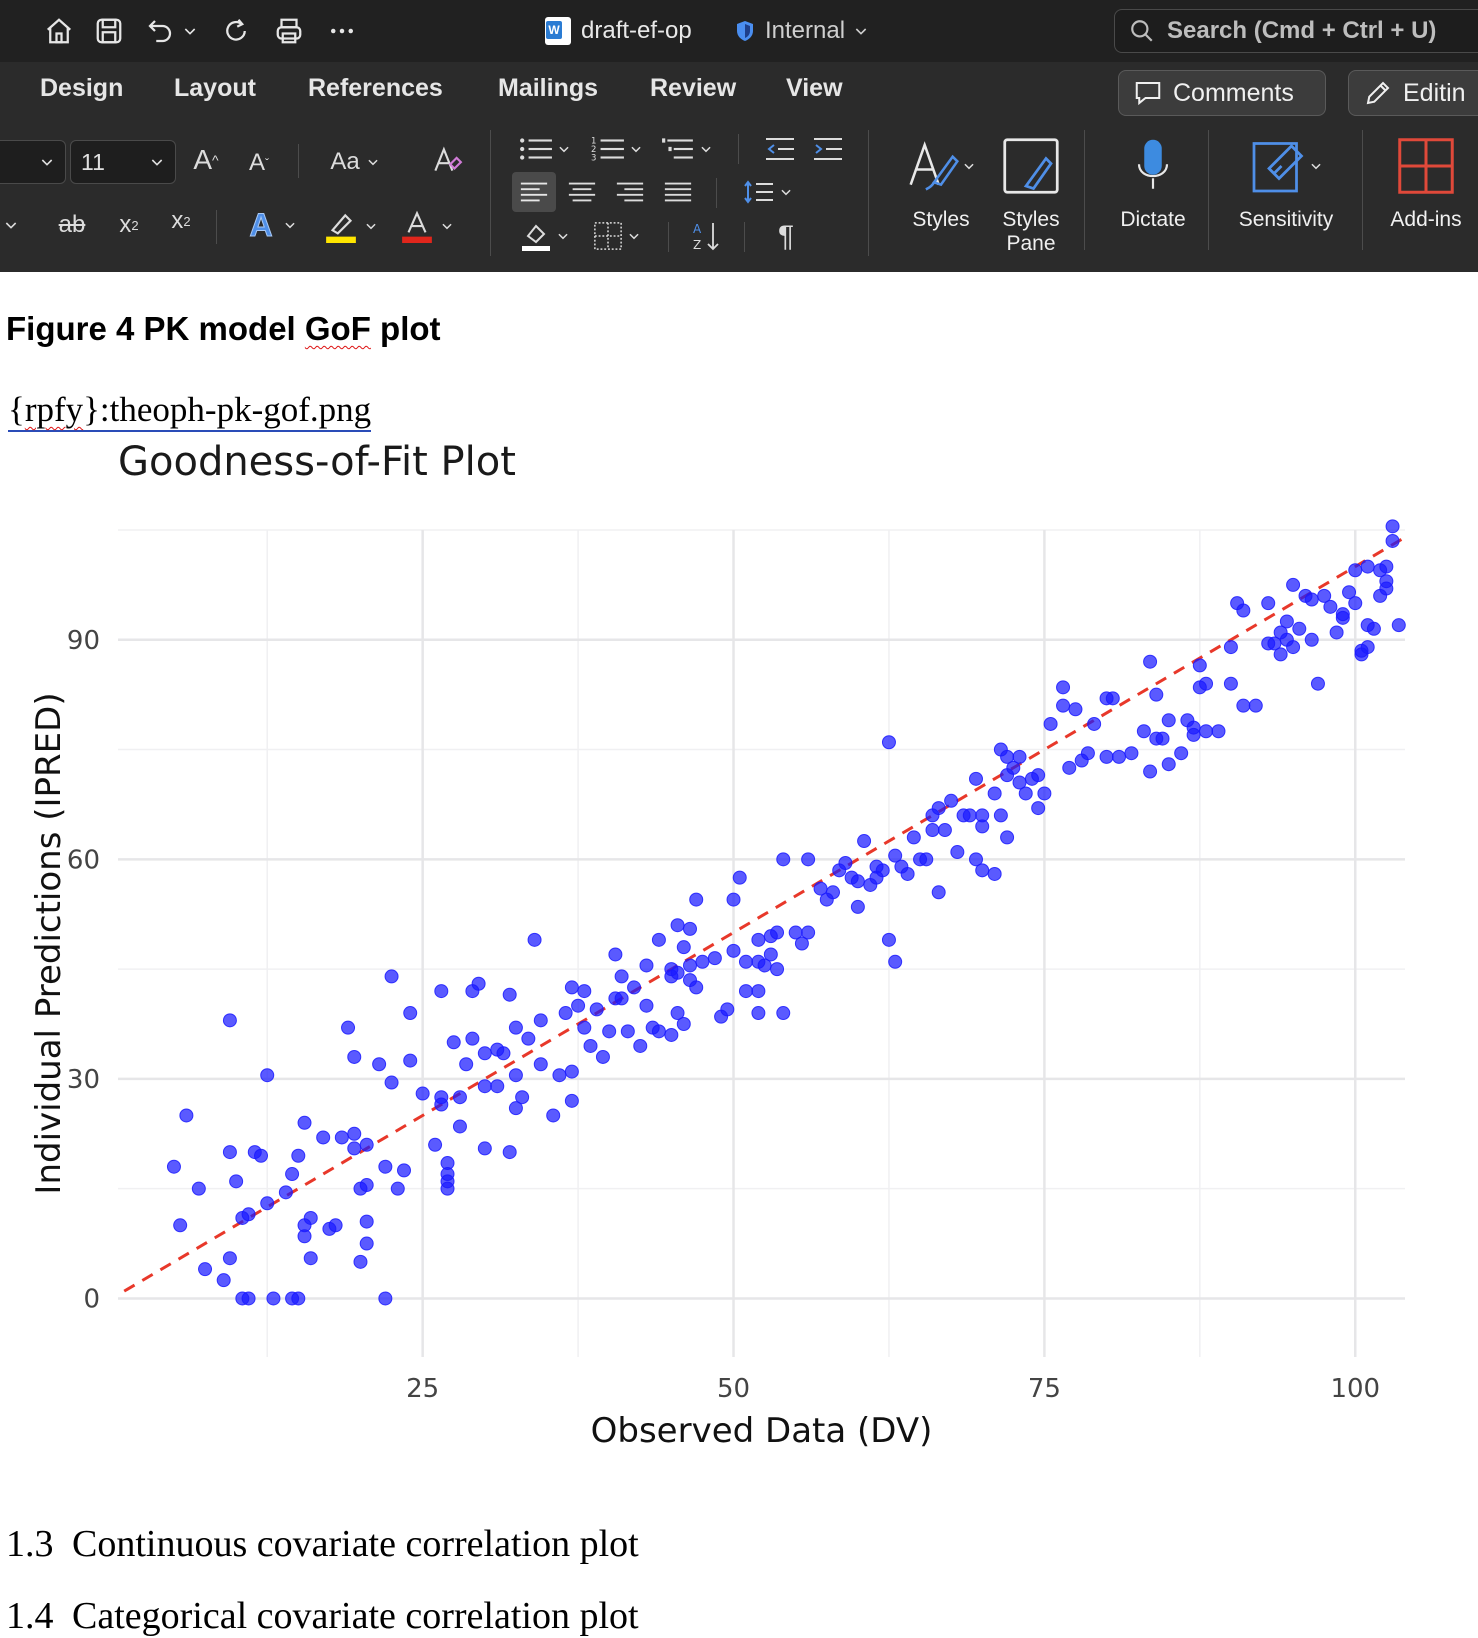 The height and width of the screenshot is (1638, 1478). What do you see at coordinates (941, 182) in the screenshot?
I see `styles-button: Styles` at bounding box center [941, 182].